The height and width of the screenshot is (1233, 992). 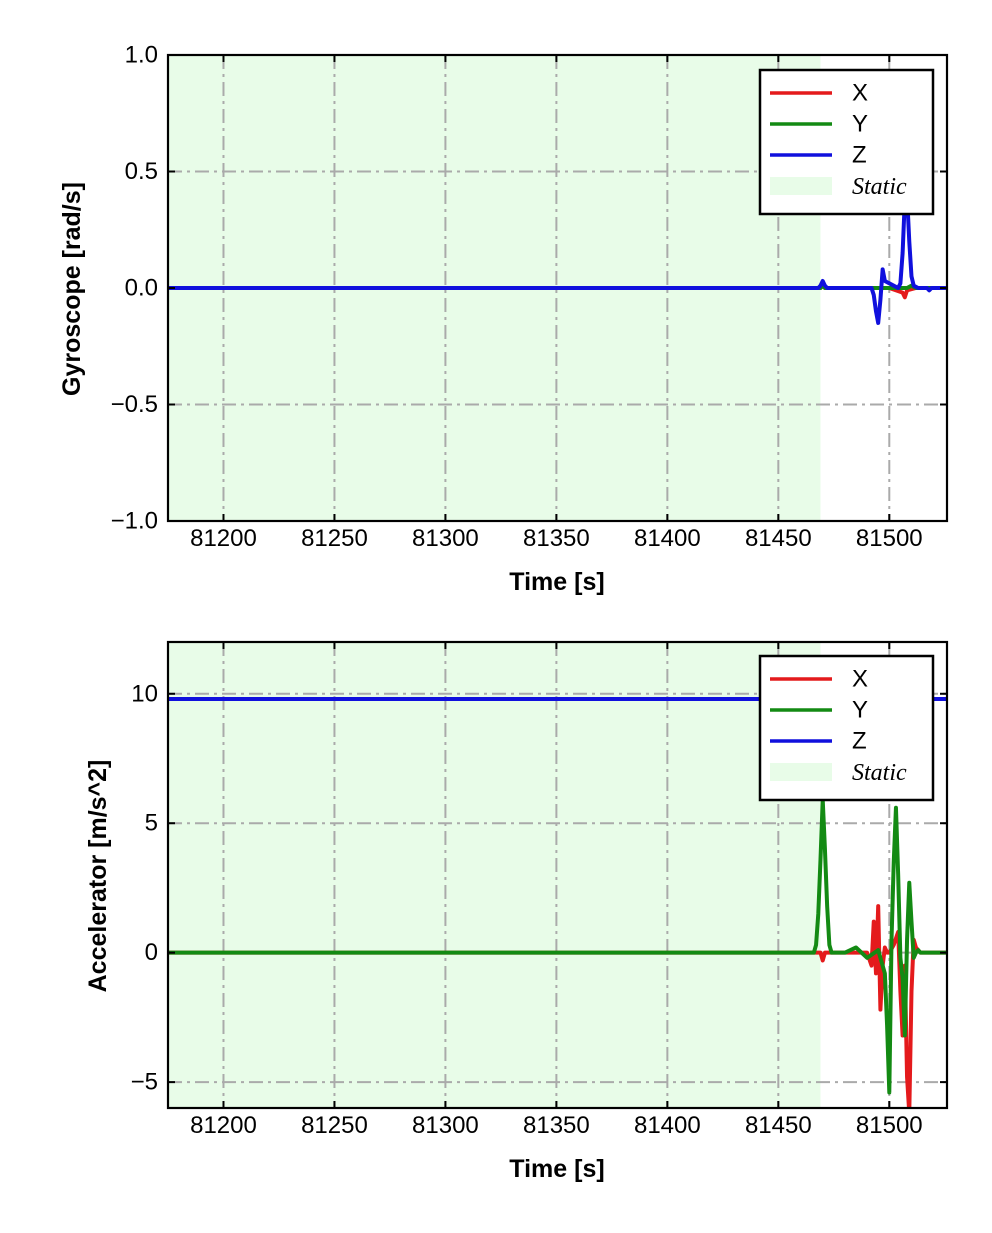 I want to click on accelerator-legend: X Y Z Static, so click(x=846, y=728).